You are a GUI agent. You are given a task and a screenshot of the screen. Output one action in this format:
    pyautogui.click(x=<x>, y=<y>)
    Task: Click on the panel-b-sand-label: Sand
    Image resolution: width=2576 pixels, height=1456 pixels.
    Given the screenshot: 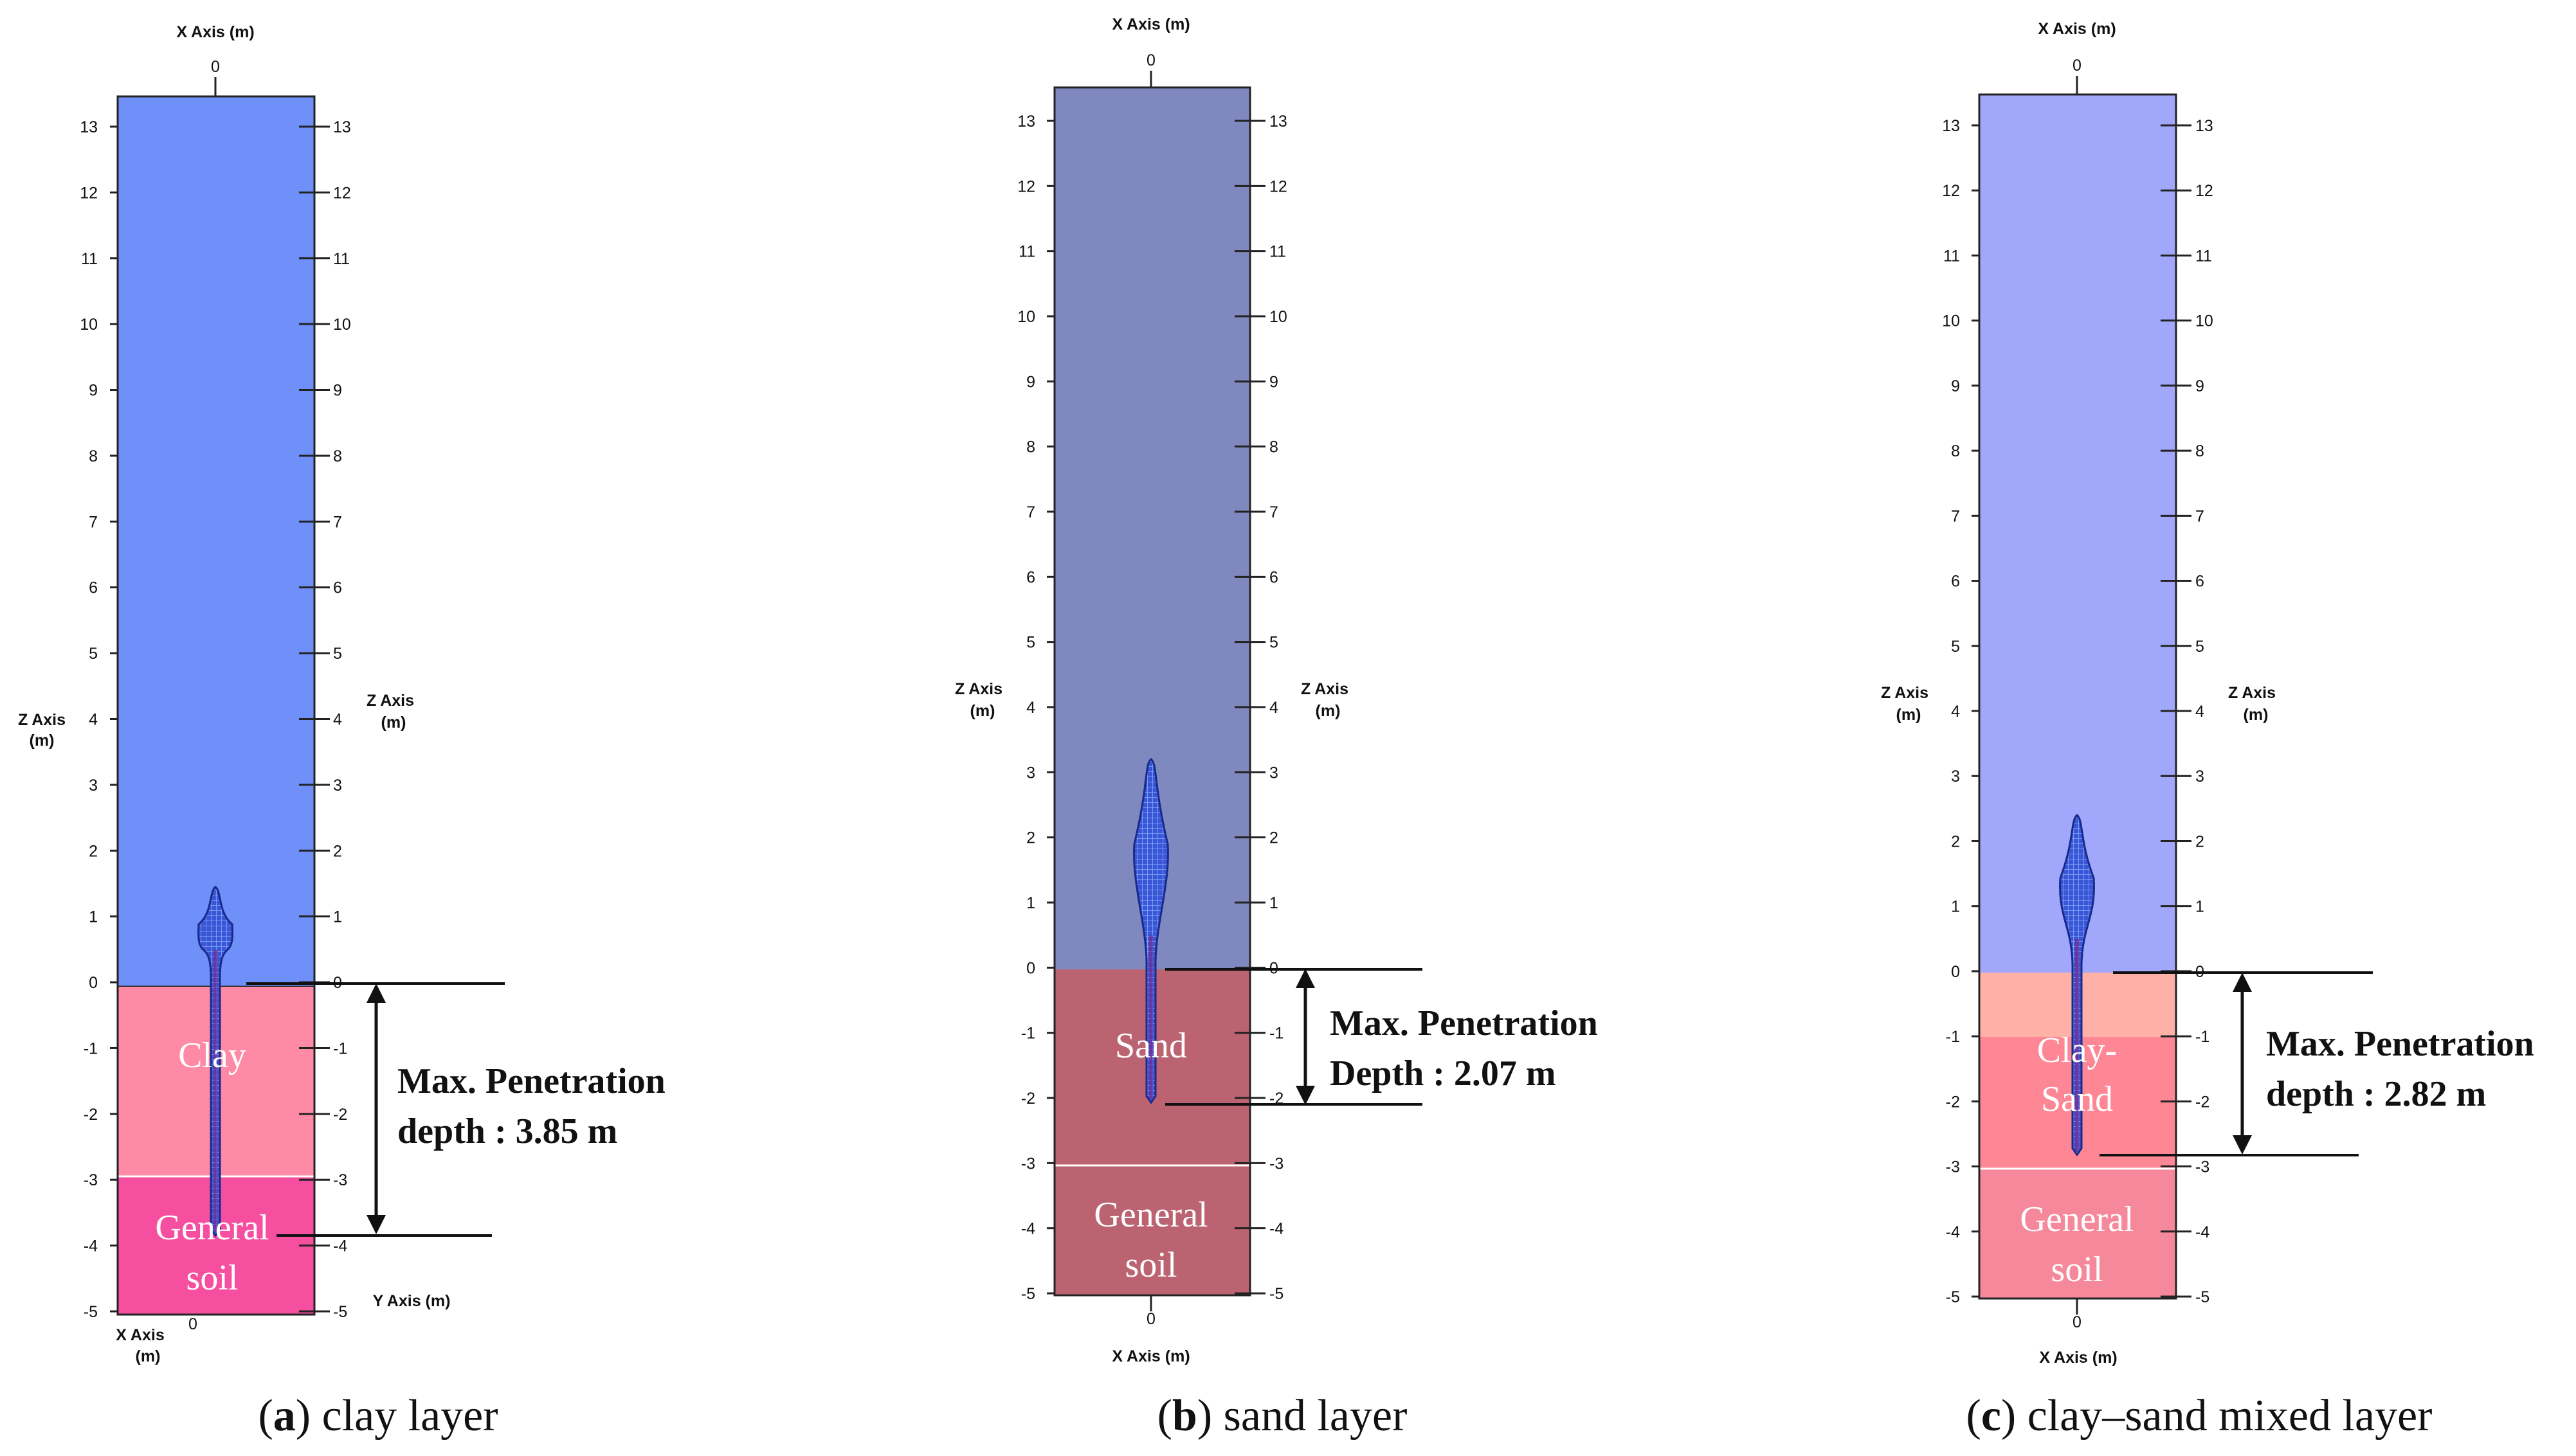 What is the action you would take?
    pyautogui.click(x=1151, y=1046)
    